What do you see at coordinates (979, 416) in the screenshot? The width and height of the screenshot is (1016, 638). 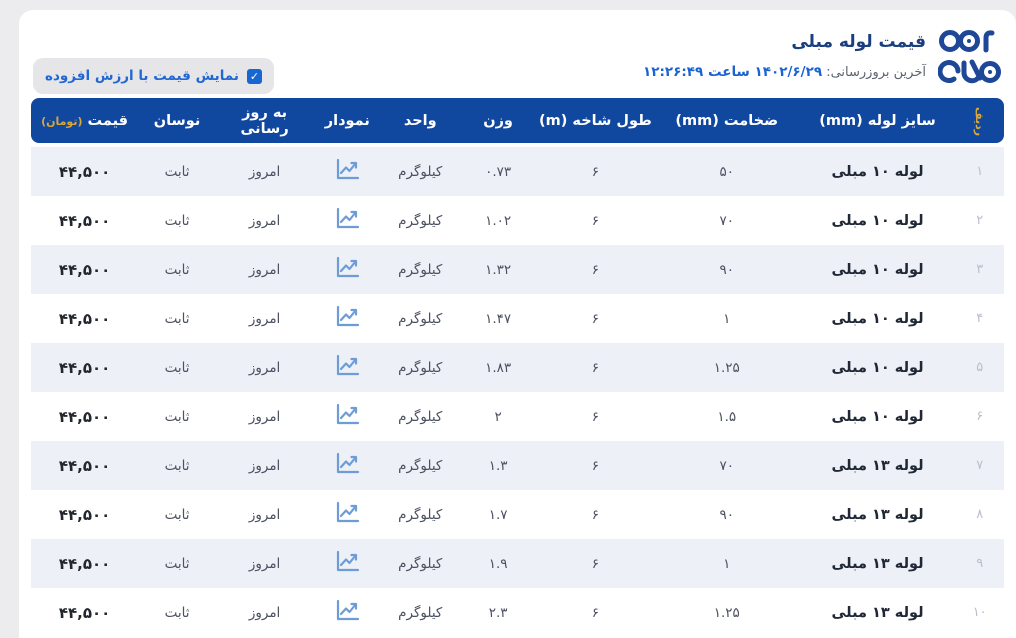 I see `row-number-cell: ۶` at bounding box center [979, 416].